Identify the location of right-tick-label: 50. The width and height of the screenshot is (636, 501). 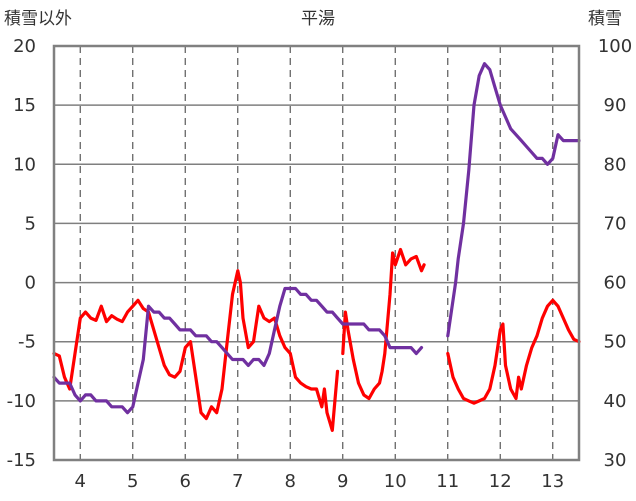
(615, 342).